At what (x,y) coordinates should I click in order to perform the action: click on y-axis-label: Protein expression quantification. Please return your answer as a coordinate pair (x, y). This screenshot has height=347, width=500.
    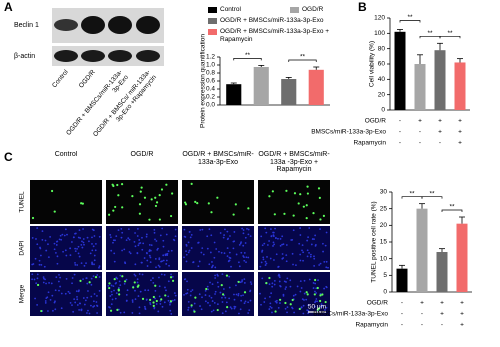
    Looking at the image, I should click on (203, 81).